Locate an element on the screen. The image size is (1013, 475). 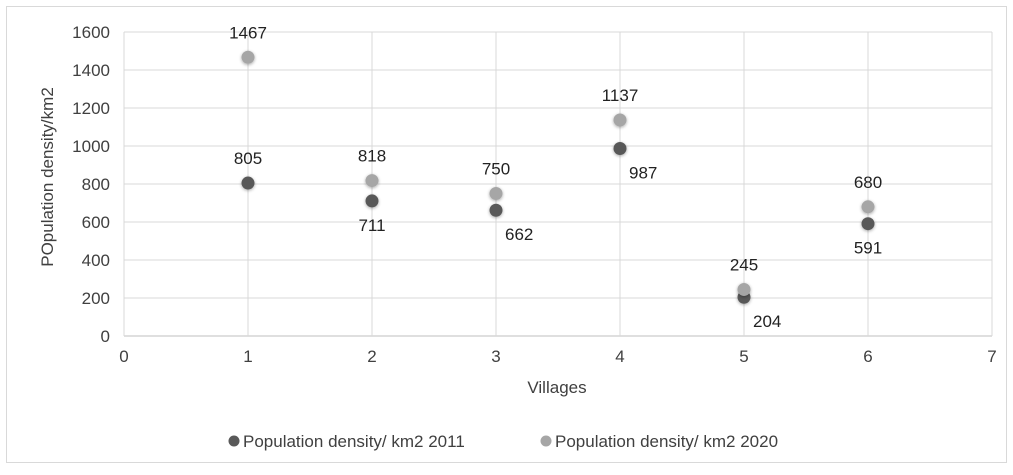
y-axis-title: POpulation density/km2 is located at coordinates (47, 177).